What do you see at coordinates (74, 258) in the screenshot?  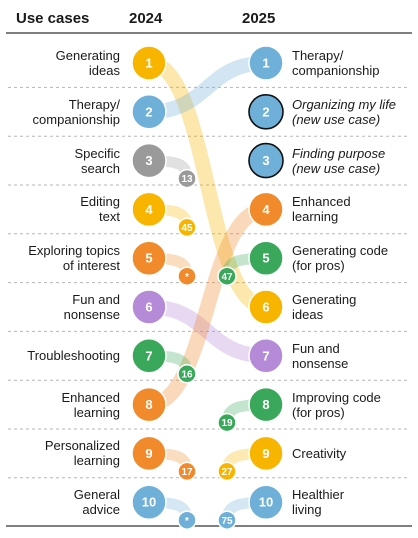 I see `use-case-2024-rank-5: Exploring topics of interest` at bounding box center [74, 258].